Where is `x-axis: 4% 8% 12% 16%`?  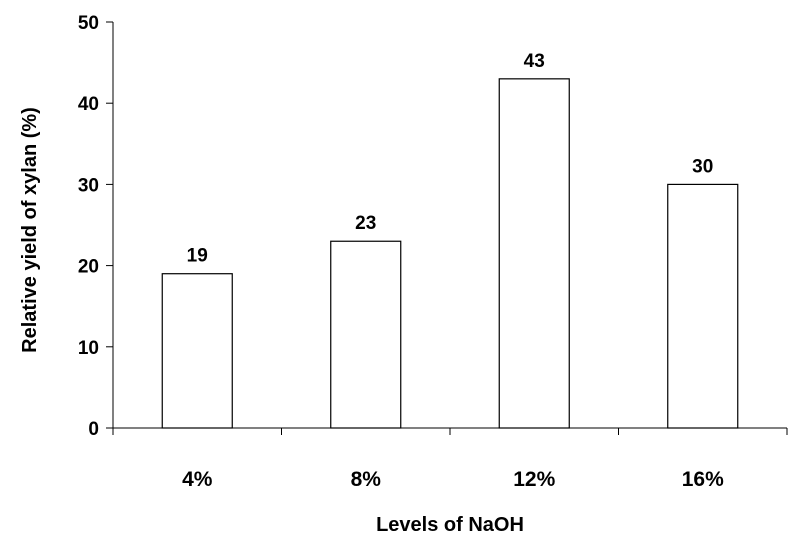 x-axis: 4% 8% 12% 16% is located at coordinates (450, 459).